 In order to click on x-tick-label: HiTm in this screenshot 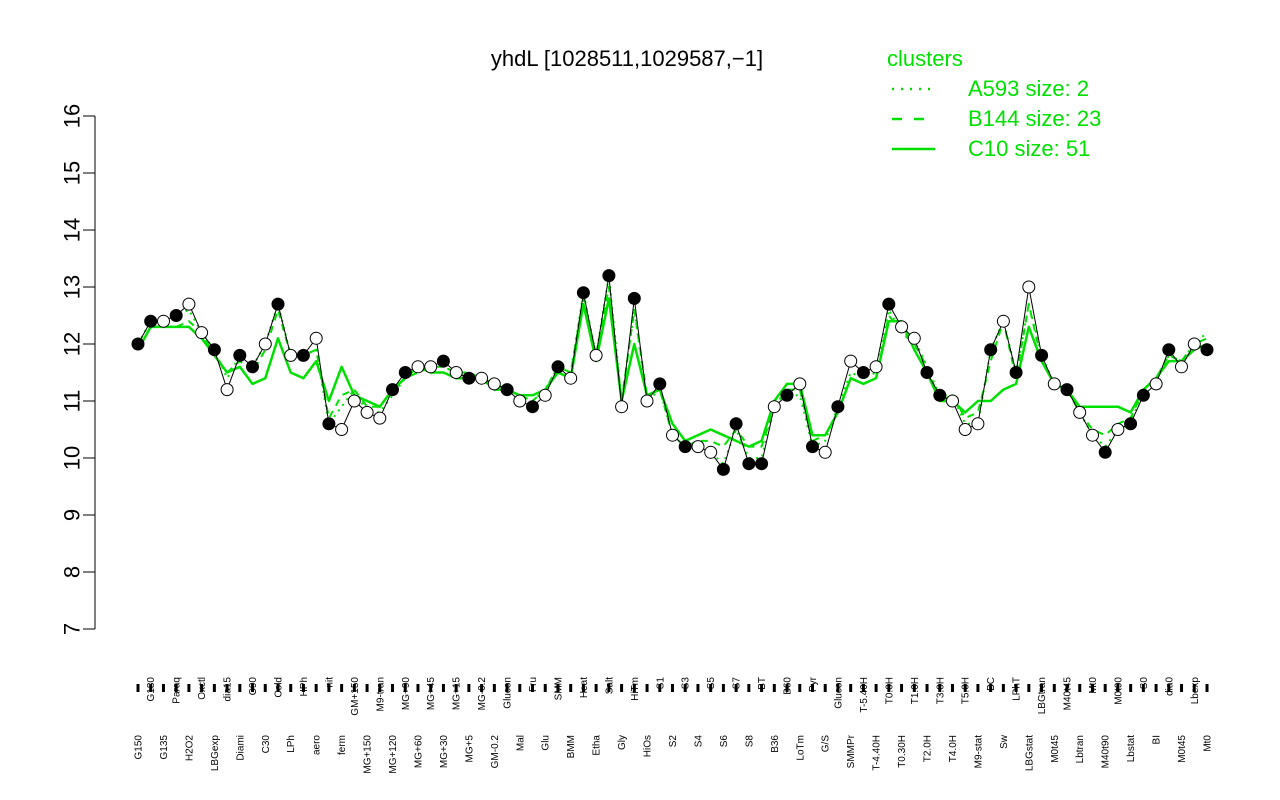, I will do `click(635, 689)`.